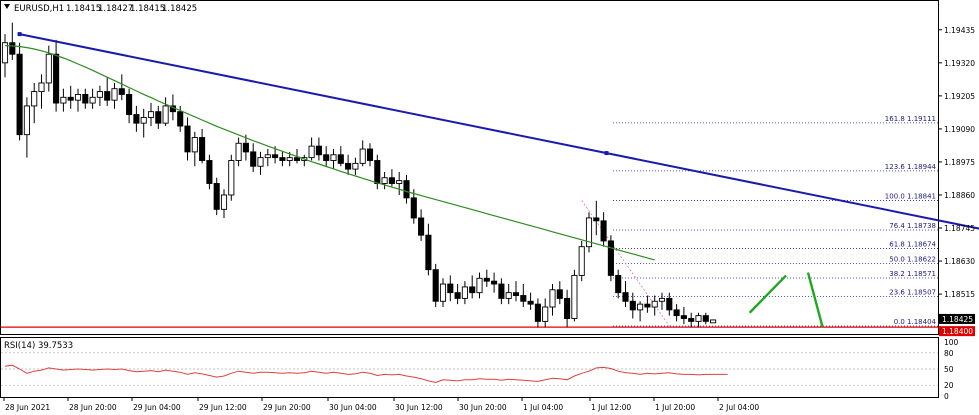  What do you see at coordinates (147, 9) in the screenshot?
I see `ohlc-low: 1.18415` at bounding box center [147, 9].